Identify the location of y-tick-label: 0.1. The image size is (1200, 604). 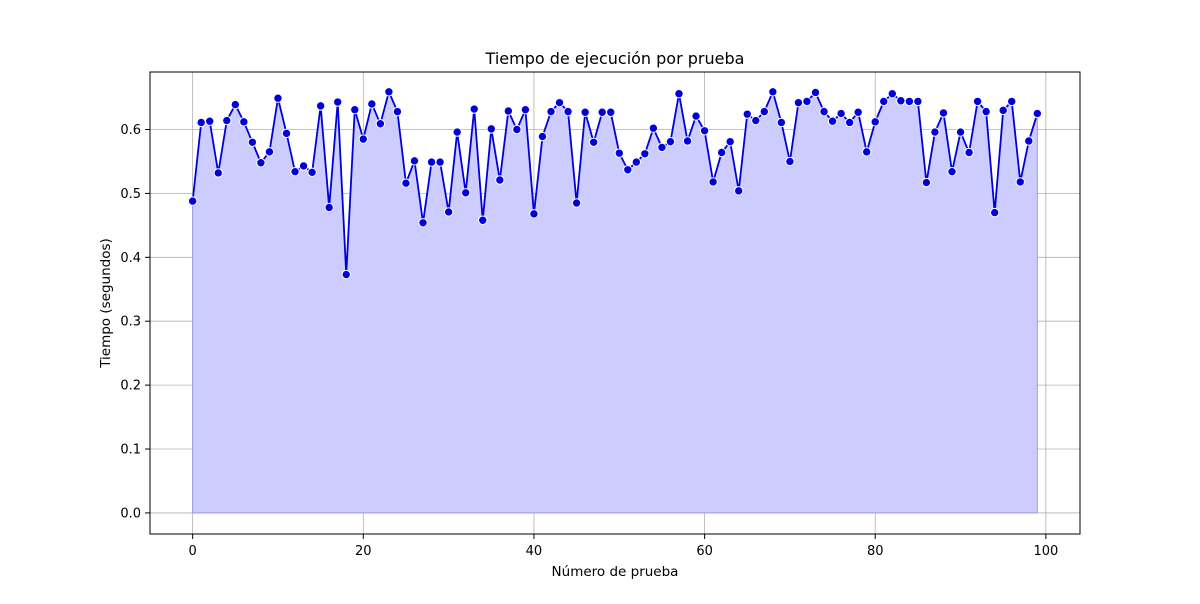
(130, 450).